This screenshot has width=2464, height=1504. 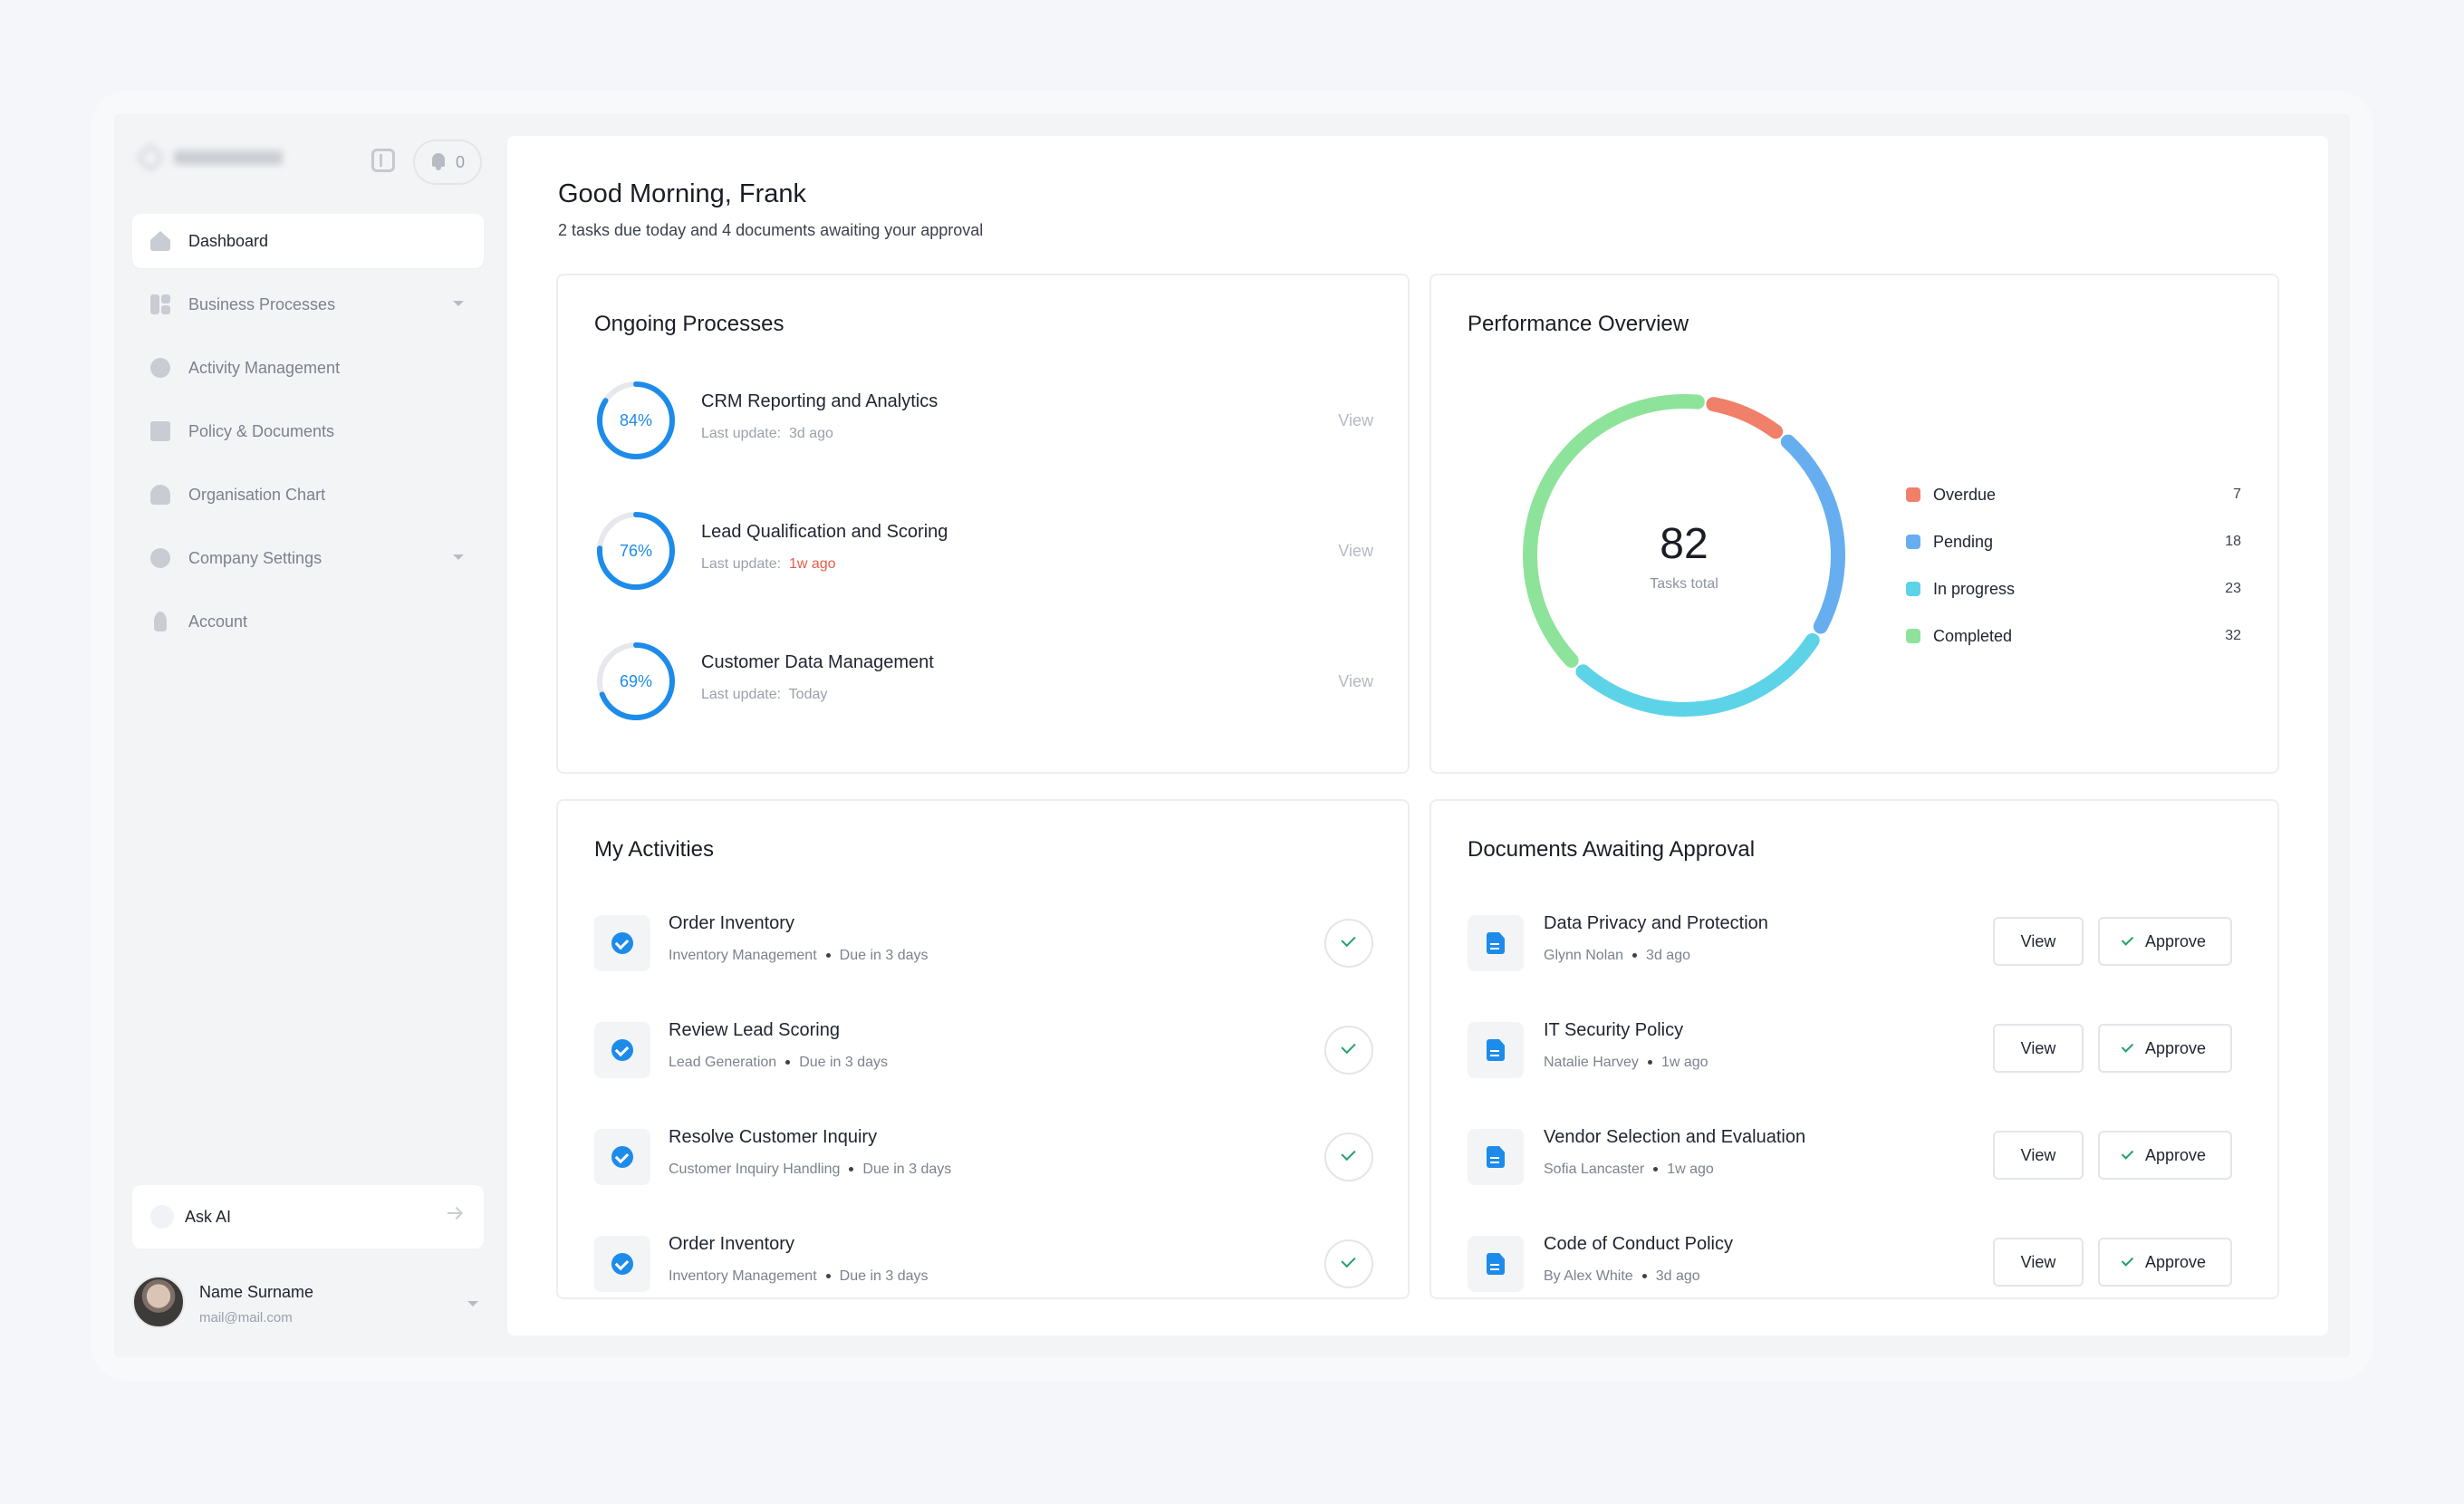 What do you see at coordinates (208, 1216) in the screenshot?
I see `ask-ai-label: Ask AI` at bounding box center [208, 1216].